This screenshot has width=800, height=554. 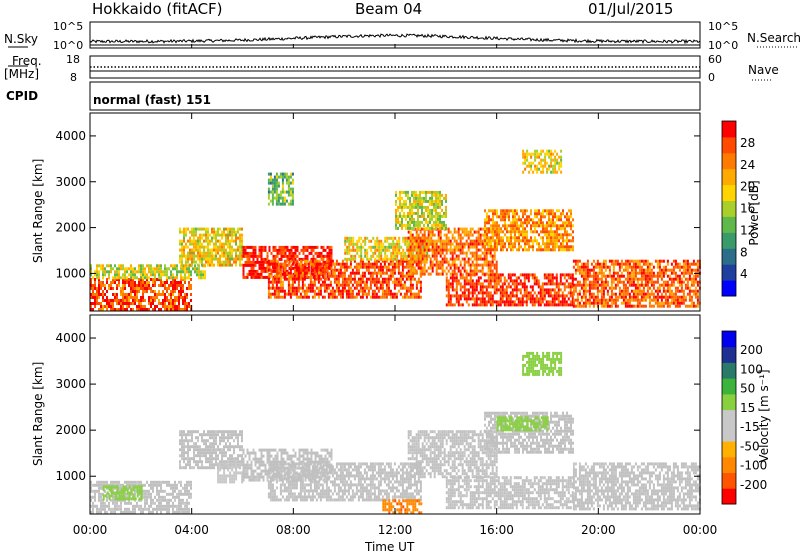 What do you see at coordinates (496, 530) in the screenshot?
I see `x-tick-label: 16:00` at bounding box center [496, 530].